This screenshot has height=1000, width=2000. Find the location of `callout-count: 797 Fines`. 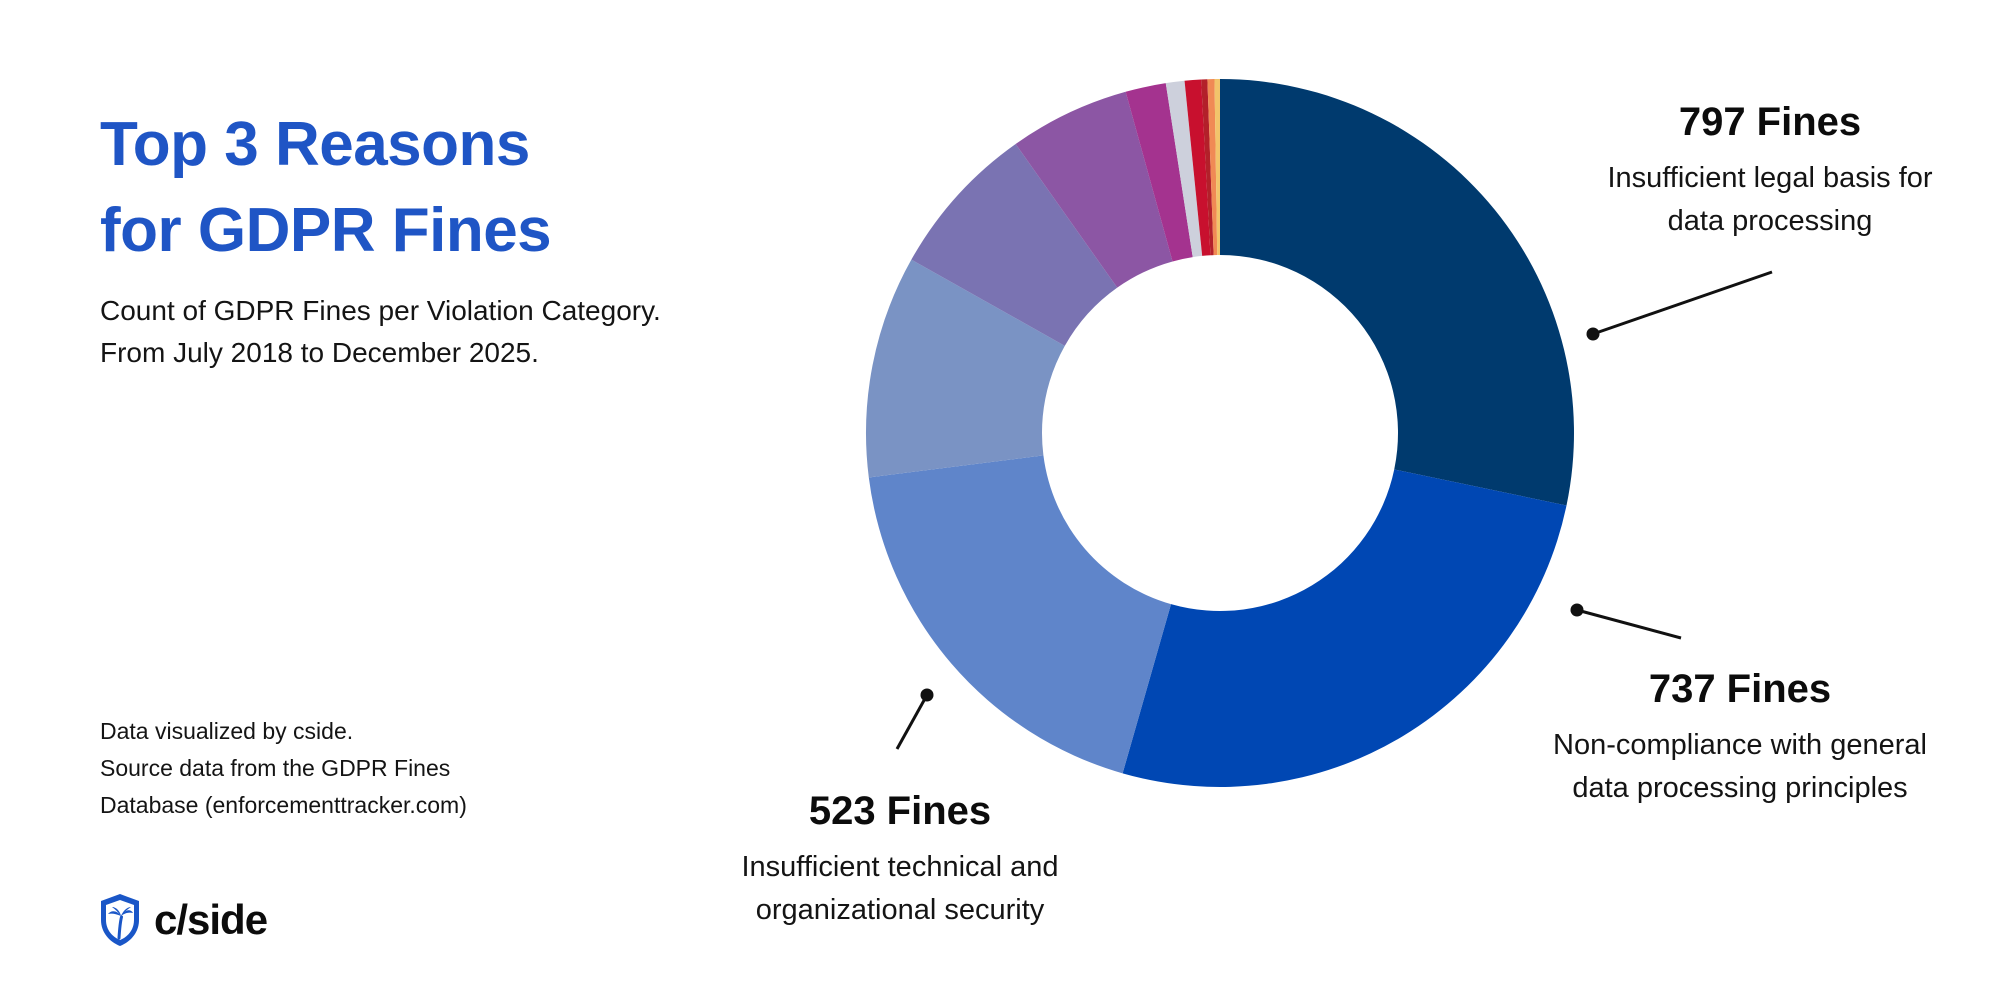

callout-count: 797 Fines is located at coordinates (1770, 122).